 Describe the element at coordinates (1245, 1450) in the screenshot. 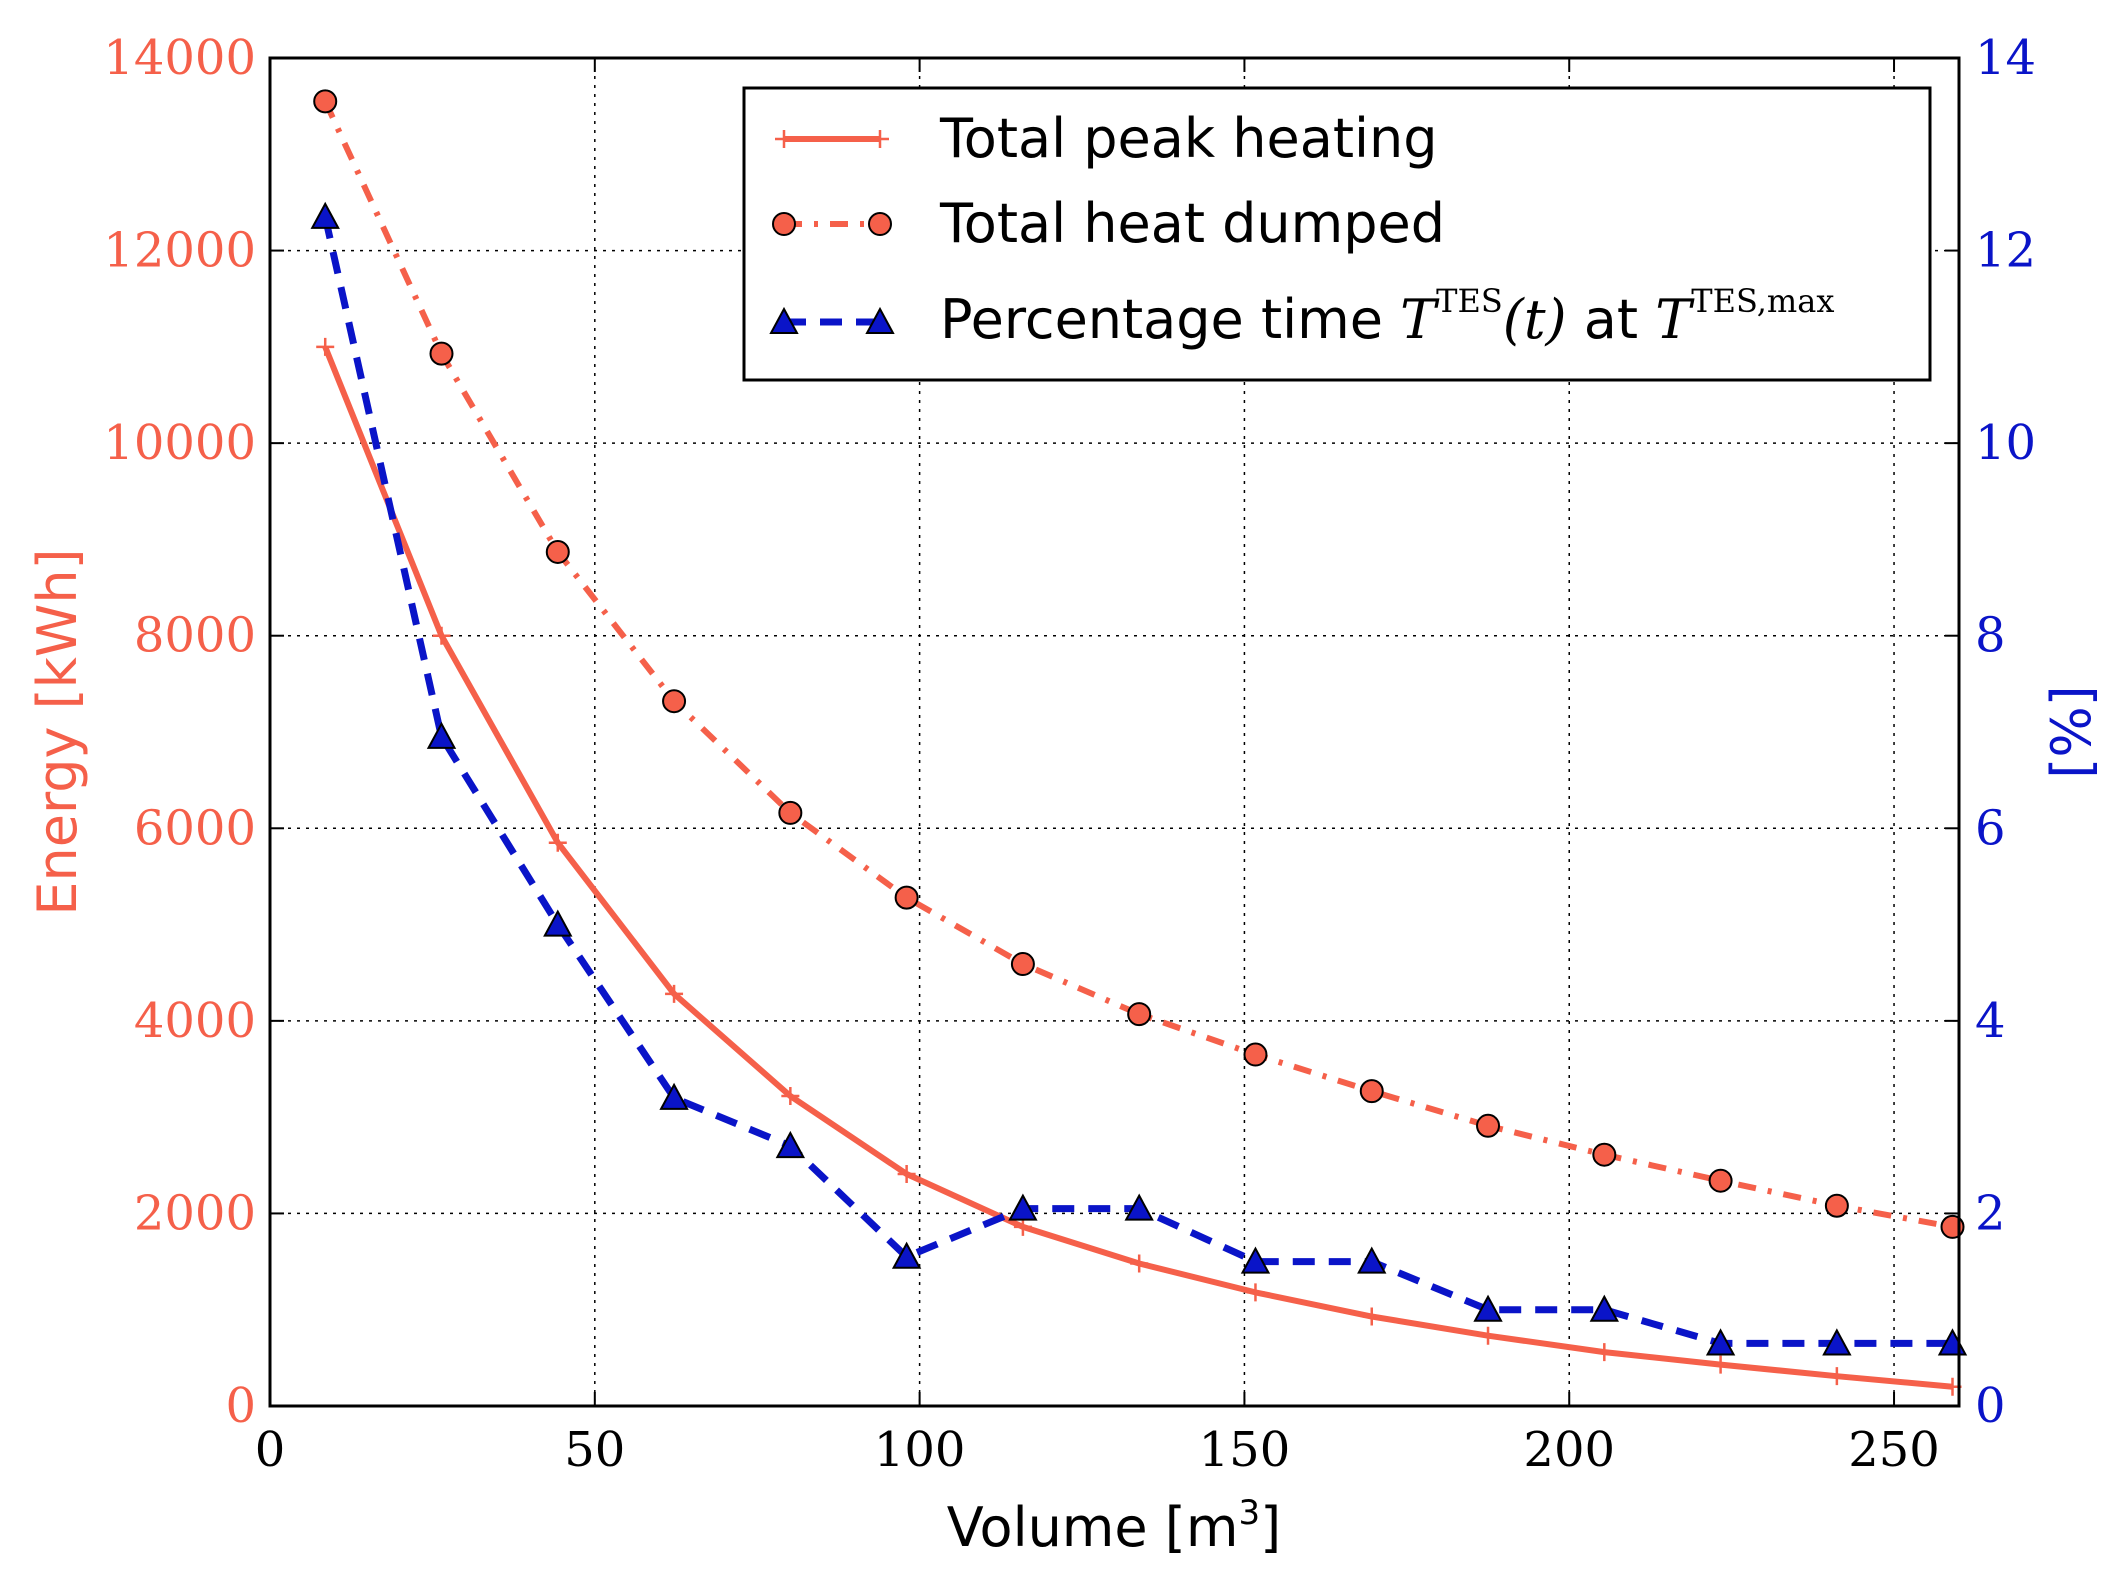

I see `x-tick-label: 150` at that location.